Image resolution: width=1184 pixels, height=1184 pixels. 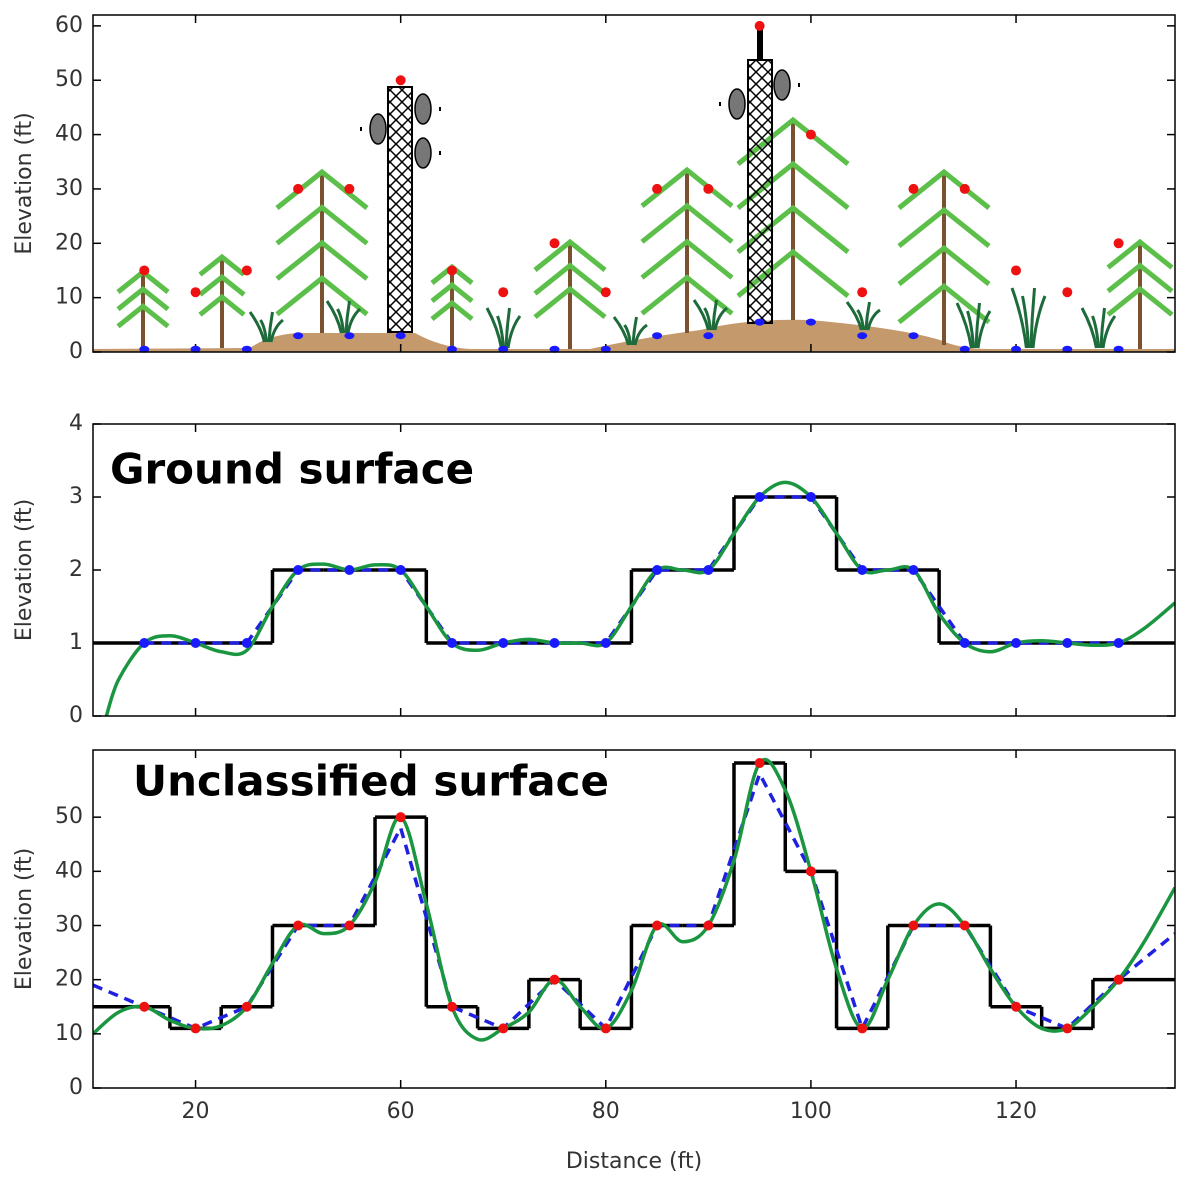 What do you see at coordinates (69, 870) in the screenshot?
I see `y-tick-label: 40` at bounding box center [69, 870].